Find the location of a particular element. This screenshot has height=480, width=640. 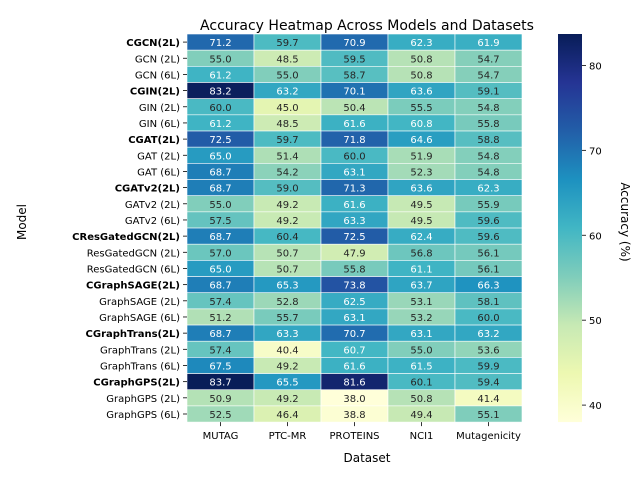

cell-value-label: 55.9 is located at coordinates (488, 205).